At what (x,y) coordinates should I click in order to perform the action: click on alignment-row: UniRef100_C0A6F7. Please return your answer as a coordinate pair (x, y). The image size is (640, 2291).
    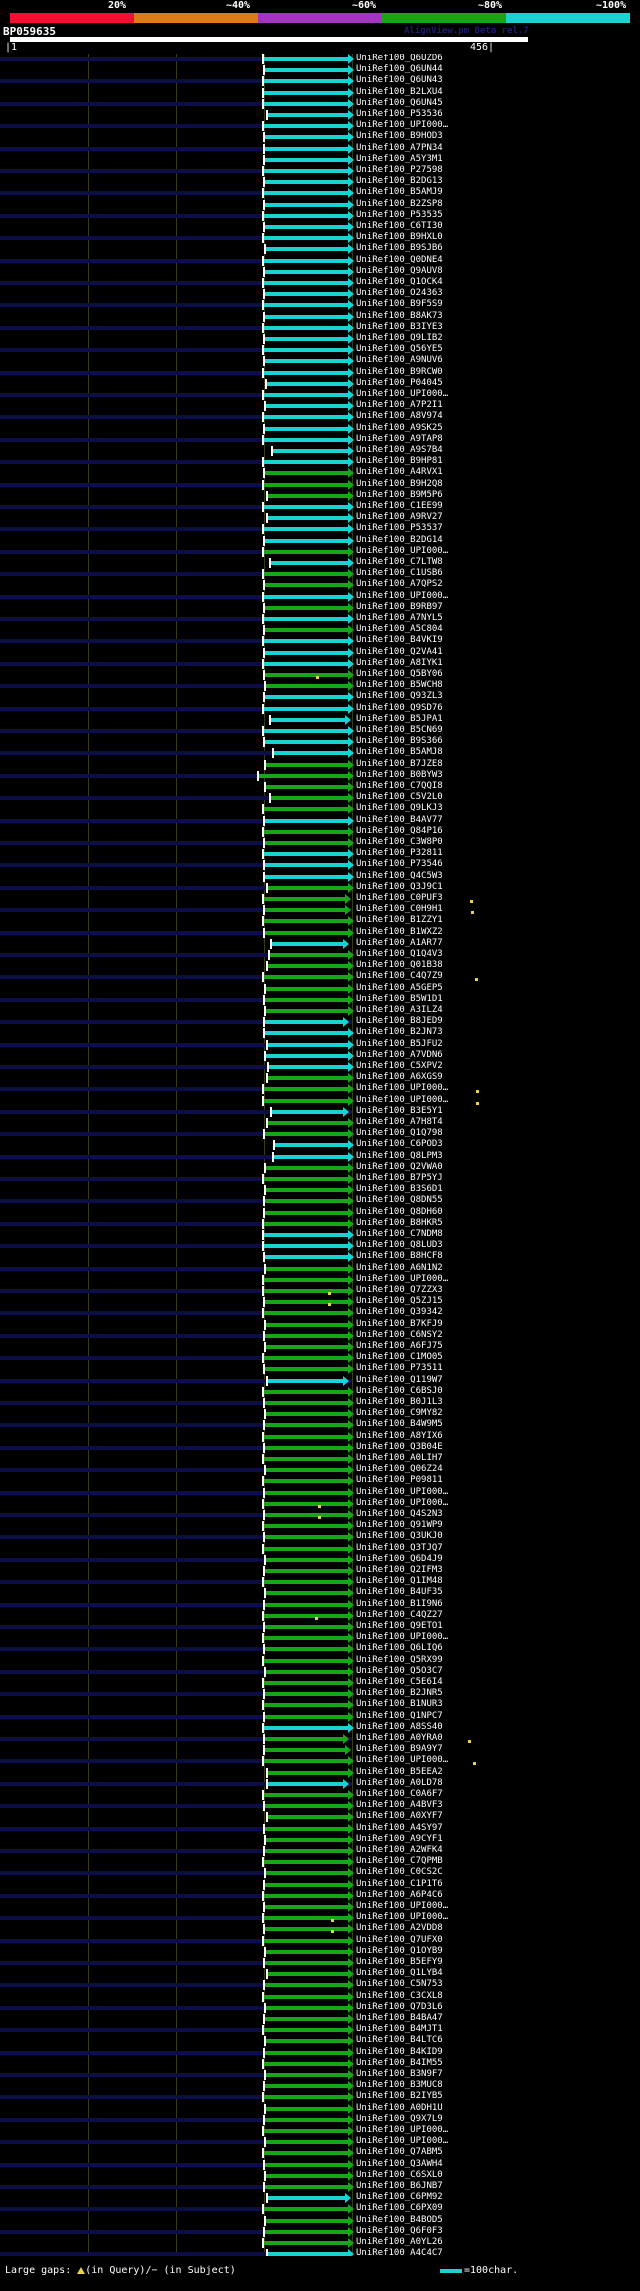
    Looking at the image, I should click on (320, 1794).